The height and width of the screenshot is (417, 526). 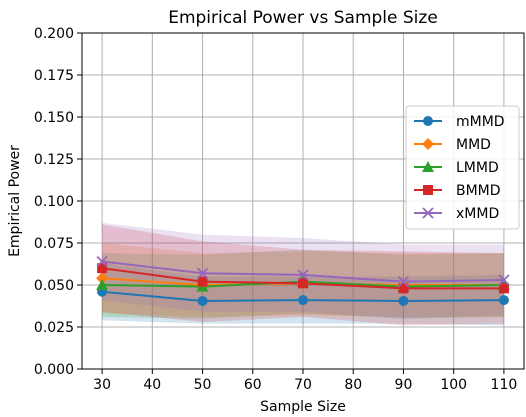 What do you see at coordinates (303, 407) in the screenshot?
I see `x-axis-label: Sample Size` at bounding box center [303, 407].